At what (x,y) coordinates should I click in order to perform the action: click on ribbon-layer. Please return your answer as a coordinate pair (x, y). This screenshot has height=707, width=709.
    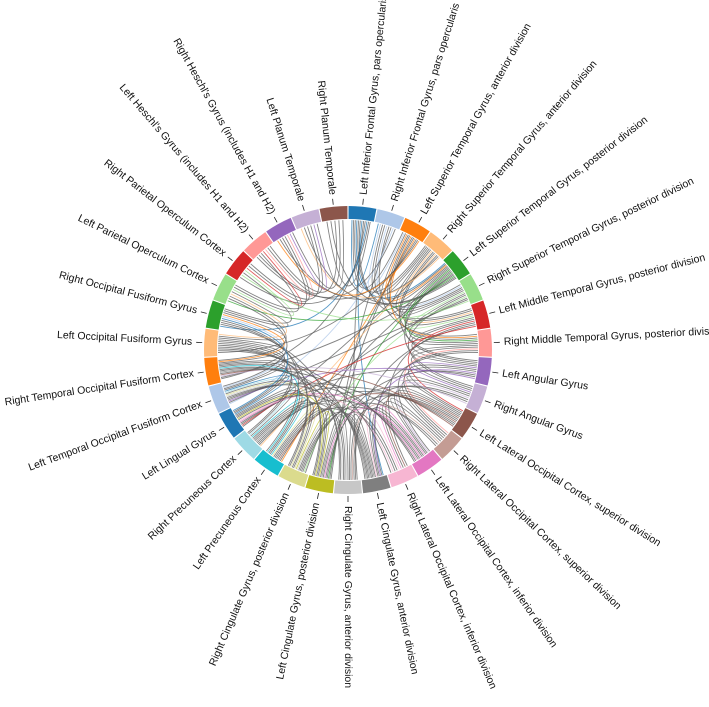
    Looking at the image, I should click on (348, 350).